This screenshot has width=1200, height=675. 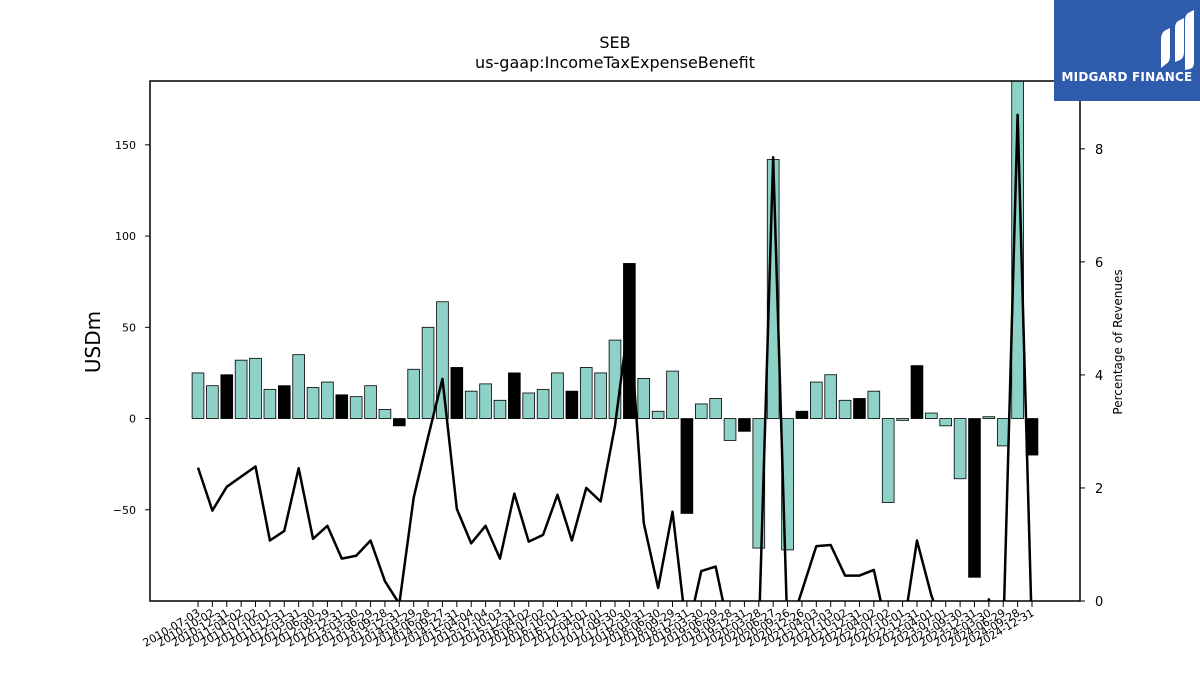 I want to click on y-right-tick-label: 0, so click(x=1099, y=602).